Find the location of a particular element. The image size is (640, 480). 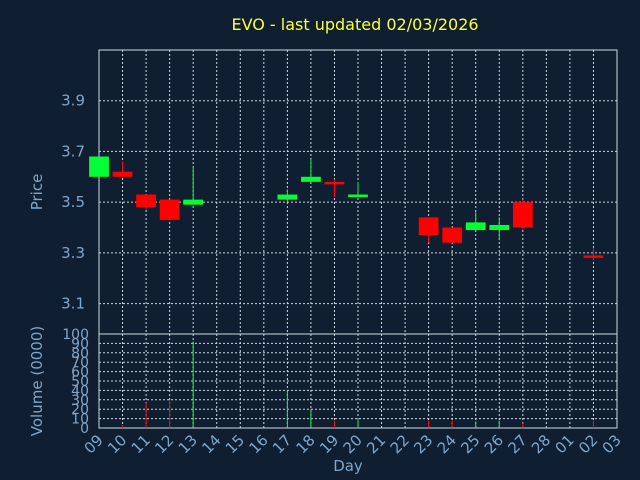

volume-tick-label: 90 is located at coordinates (80, 344).